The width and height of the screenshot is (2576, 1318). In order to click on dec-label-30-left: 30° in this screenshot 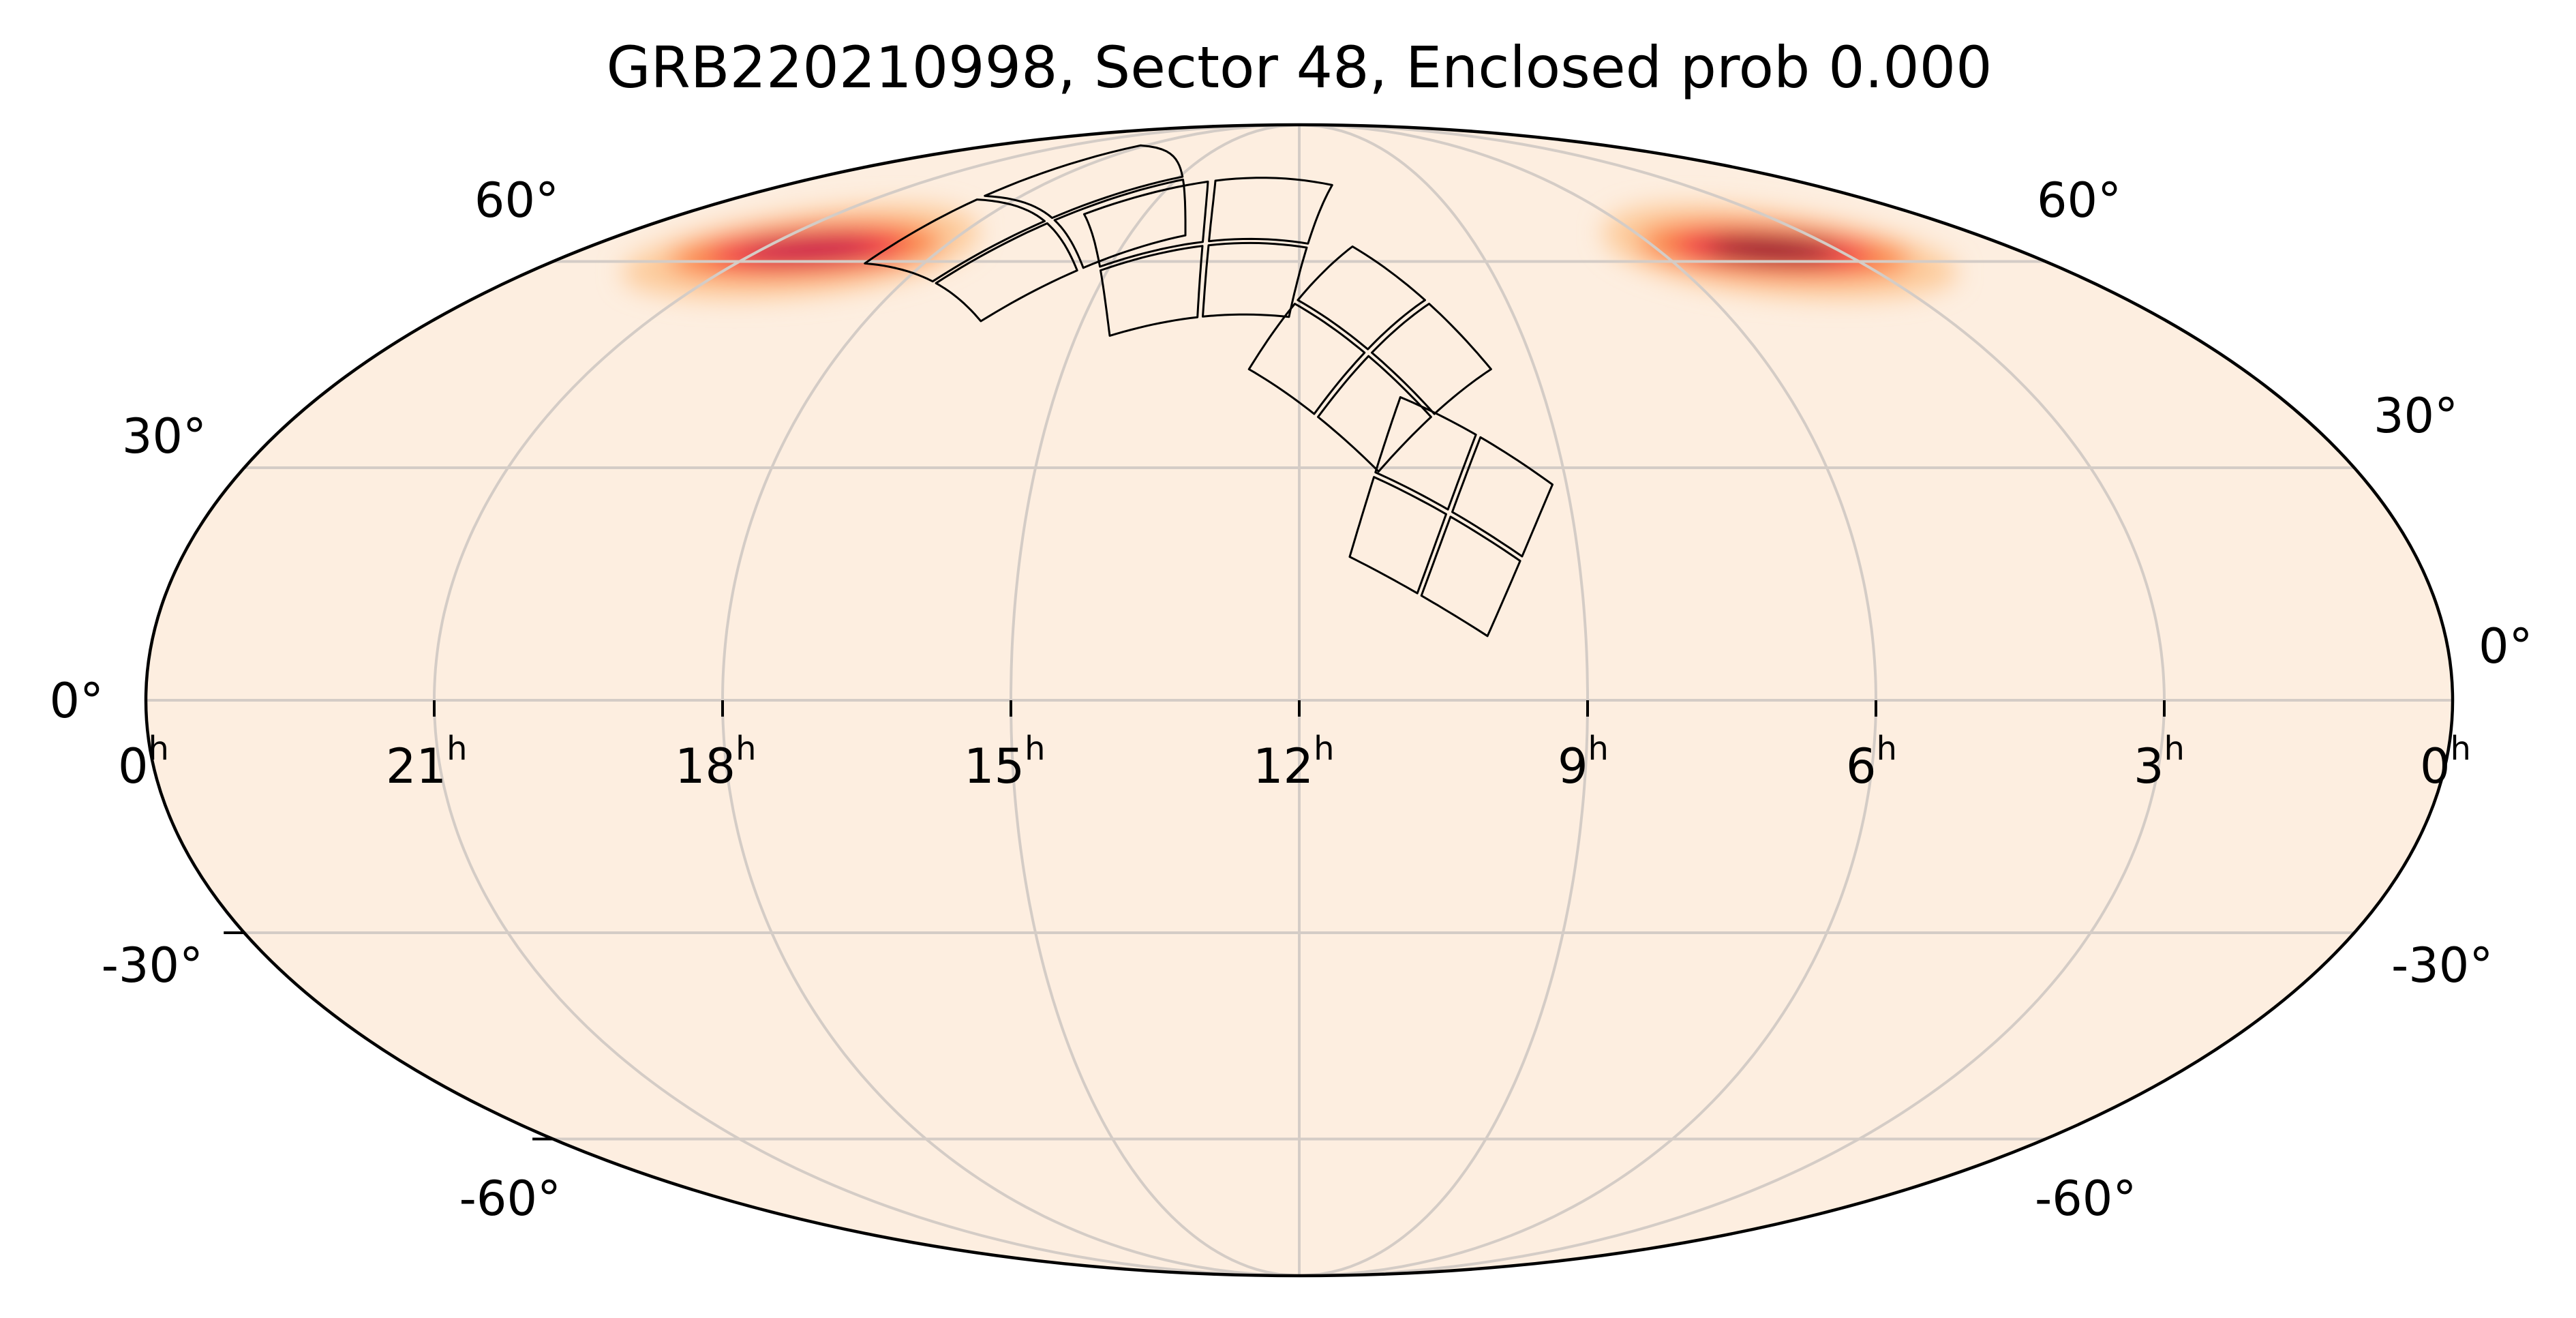, I will do `click(164, 436)`.